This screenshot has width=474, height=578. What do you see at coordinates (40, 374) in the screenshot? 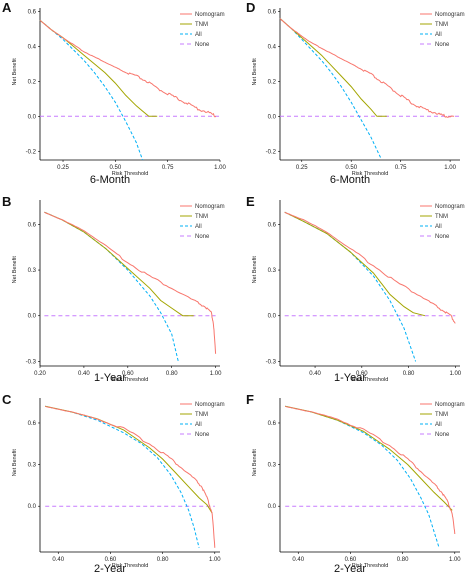
I see `x-tick-label: 0.20` at bounding box center [40, 374].